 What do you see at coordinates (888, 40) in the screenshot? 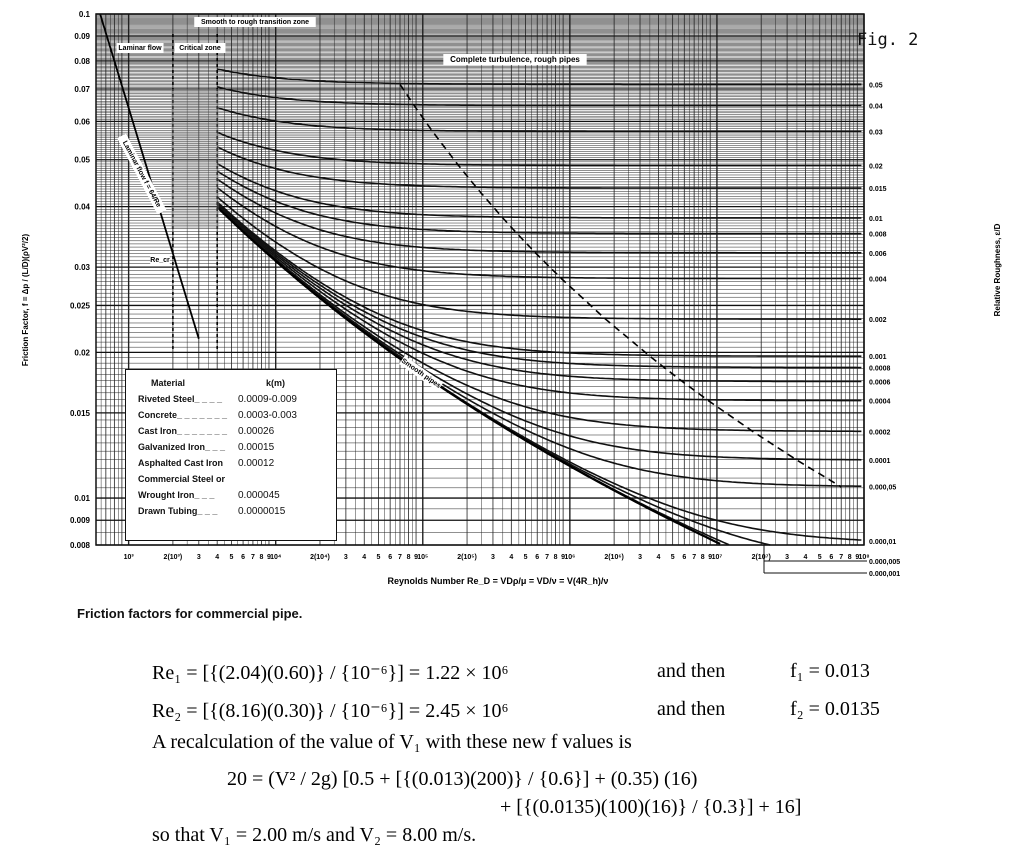
I see `figure-label: Fig. 2` at bounding box center [888, 40].